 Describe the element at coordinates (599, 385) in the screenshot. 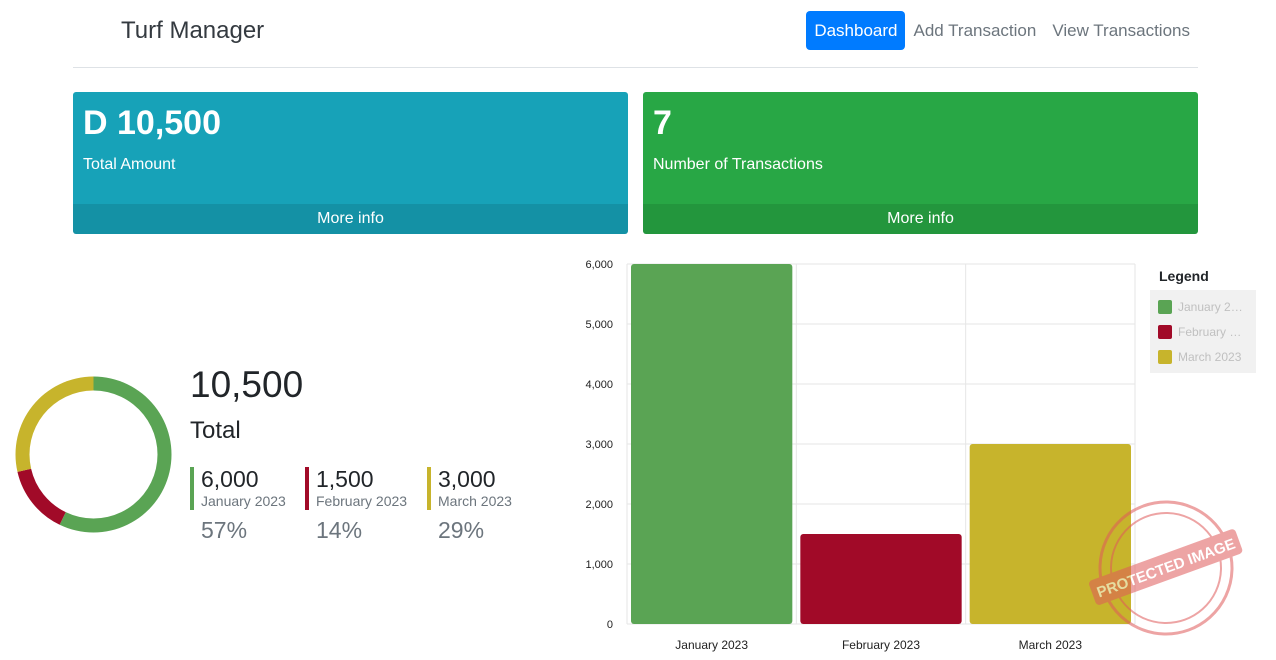

I see `y-tick-label: 4,000` at that location.